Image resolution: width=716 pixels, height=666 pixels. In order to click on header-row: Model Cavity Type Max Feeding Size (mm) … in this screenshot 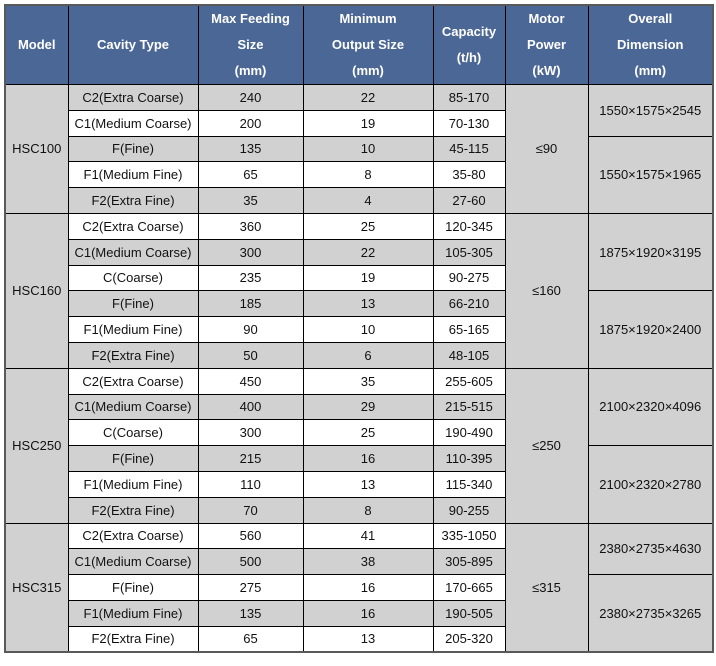, I will do `click(359, 44)`.